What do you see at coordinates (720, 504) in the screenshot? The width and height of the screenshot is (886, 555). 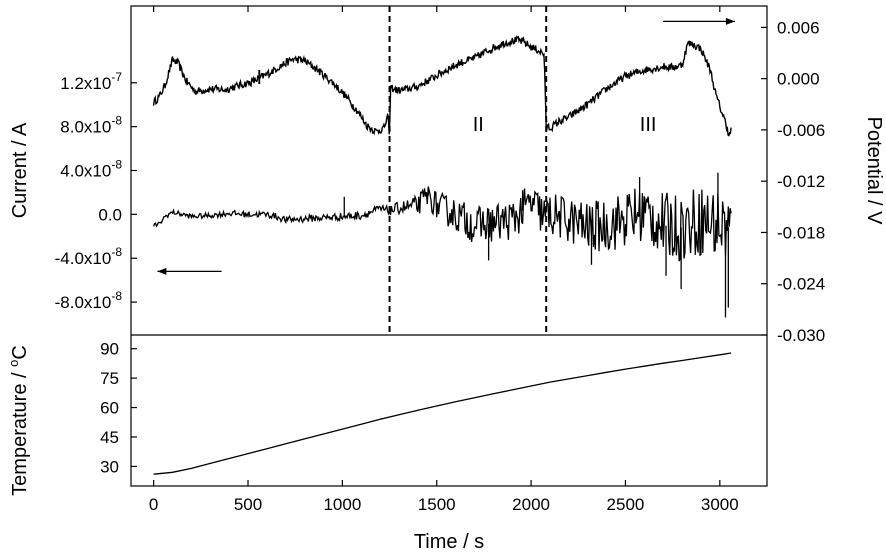 I see `x-tick-label: 3000` at bounding box center [720, 504].